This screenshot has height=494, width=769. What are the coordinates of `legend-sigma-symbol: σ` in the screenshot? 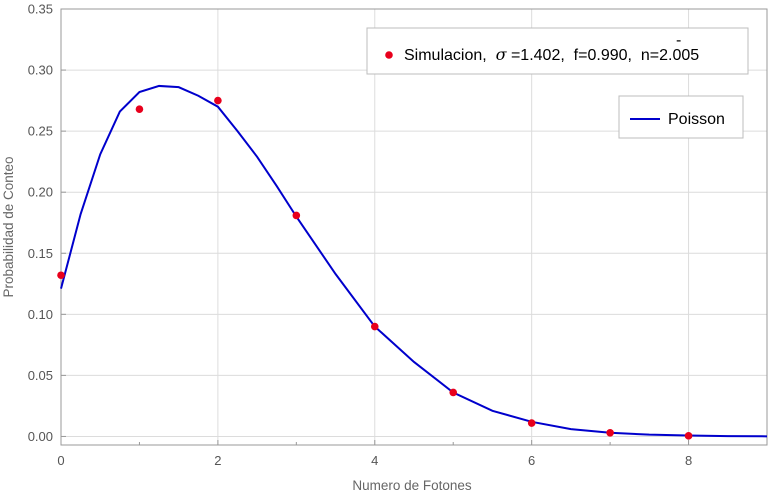 It's located at (502, 54).